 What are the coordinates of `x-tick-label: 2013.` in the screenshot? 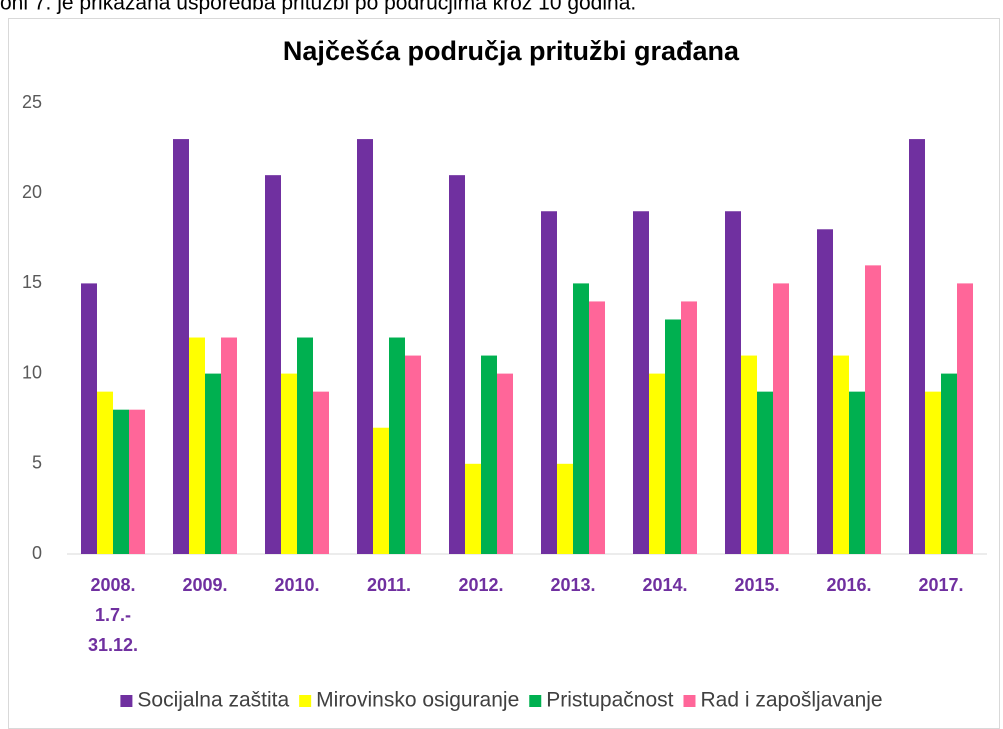 It's located at (572, 585).